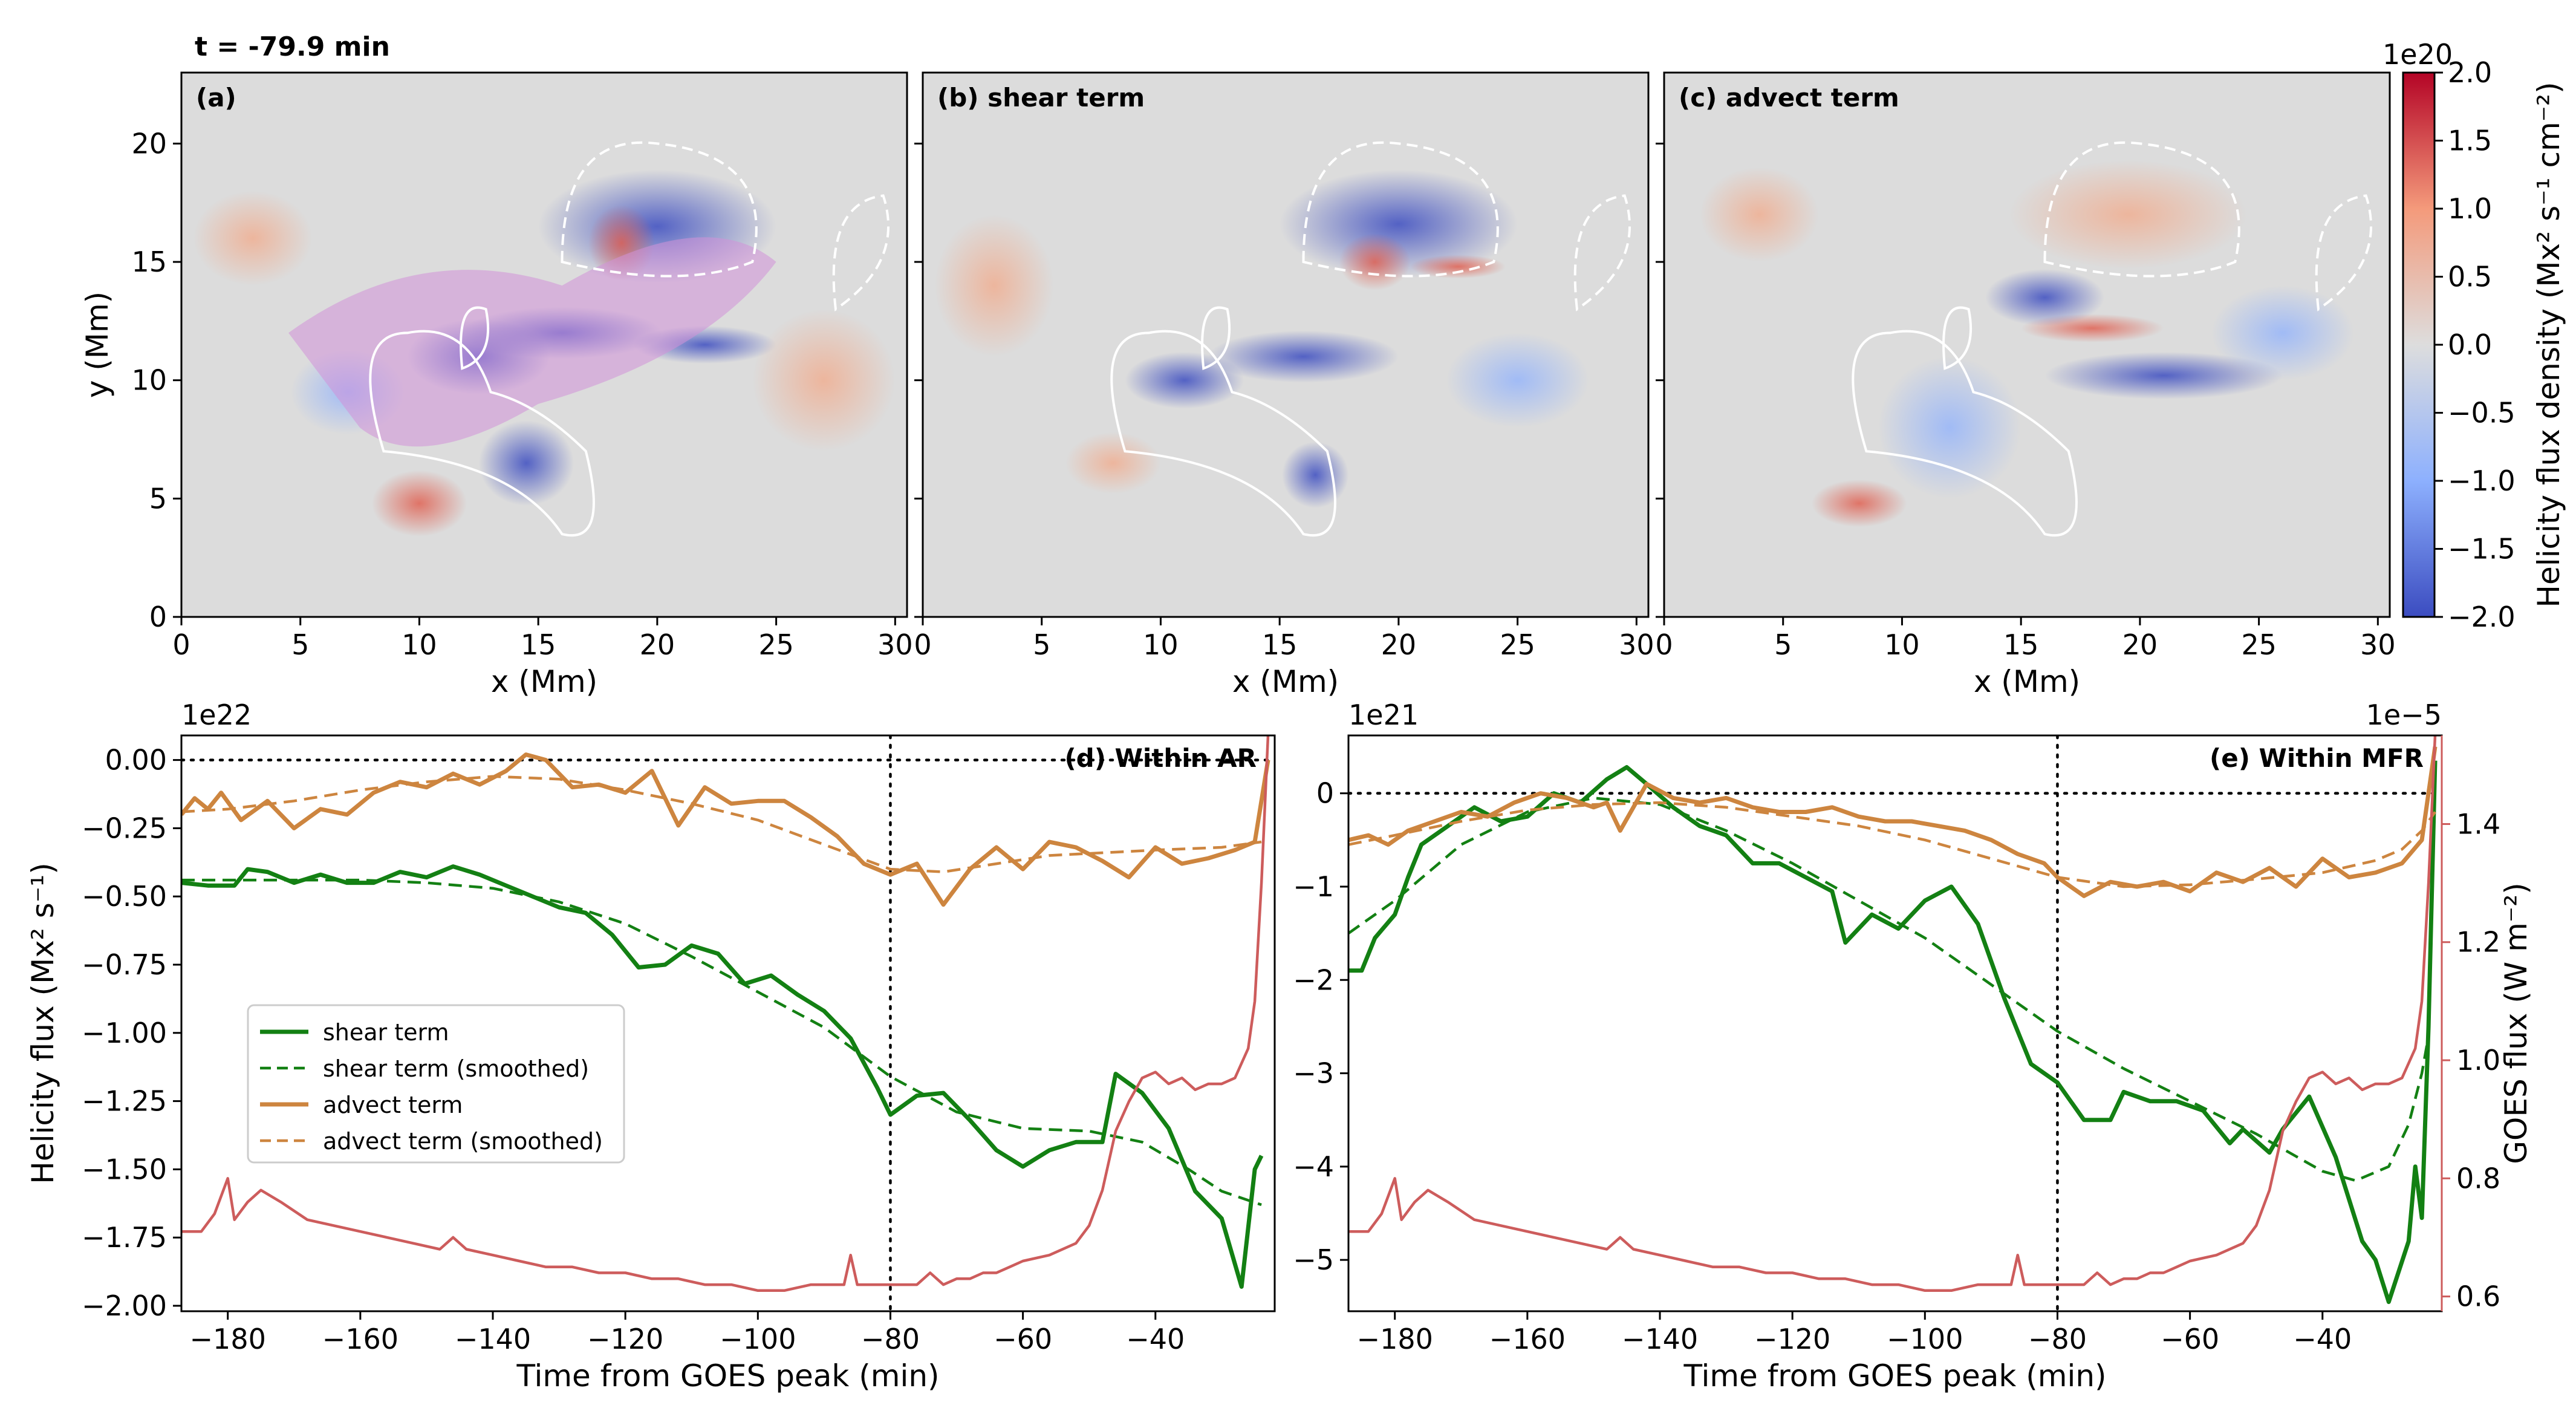  I want to click on x-tick-label: −40, so click(1155, 1339).